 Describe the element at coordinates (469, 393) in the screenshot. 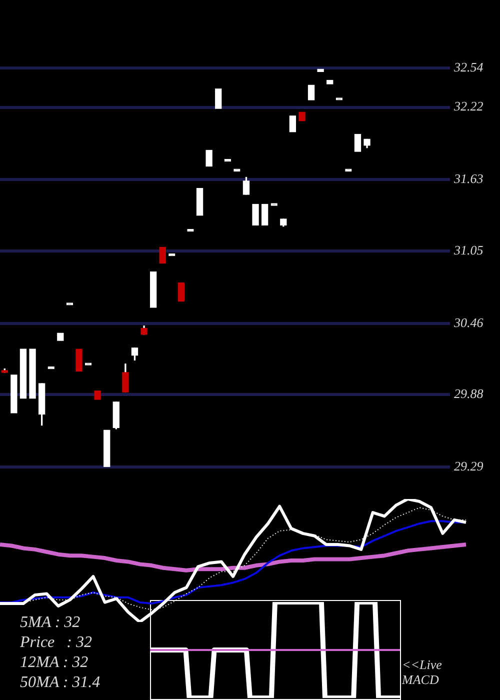

I see `y-tick-label: 29.88` at that location.